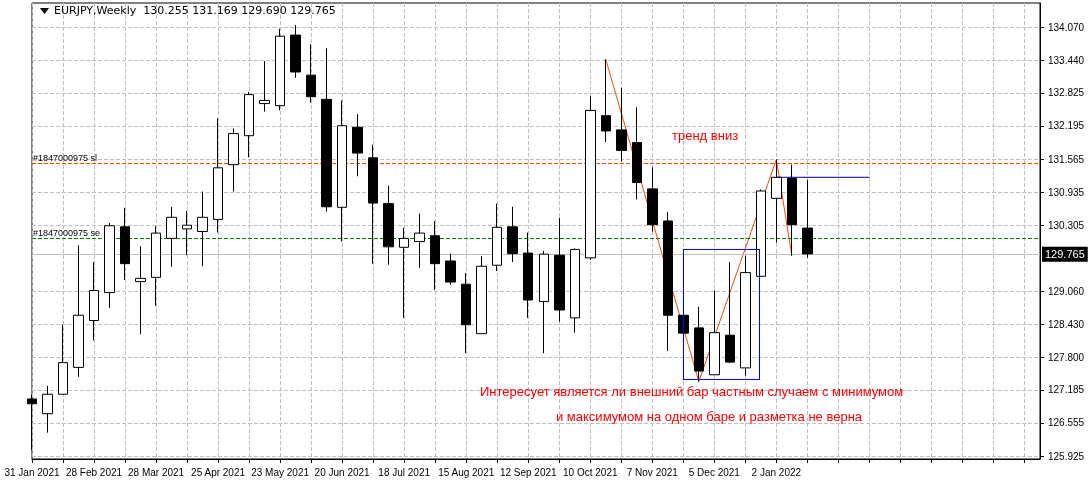 This screenshot has height=480, width=1092. Describe the element at coordinates (1066, 159) in the screenshot. I see `y-tick-label: 131.565` at that location.